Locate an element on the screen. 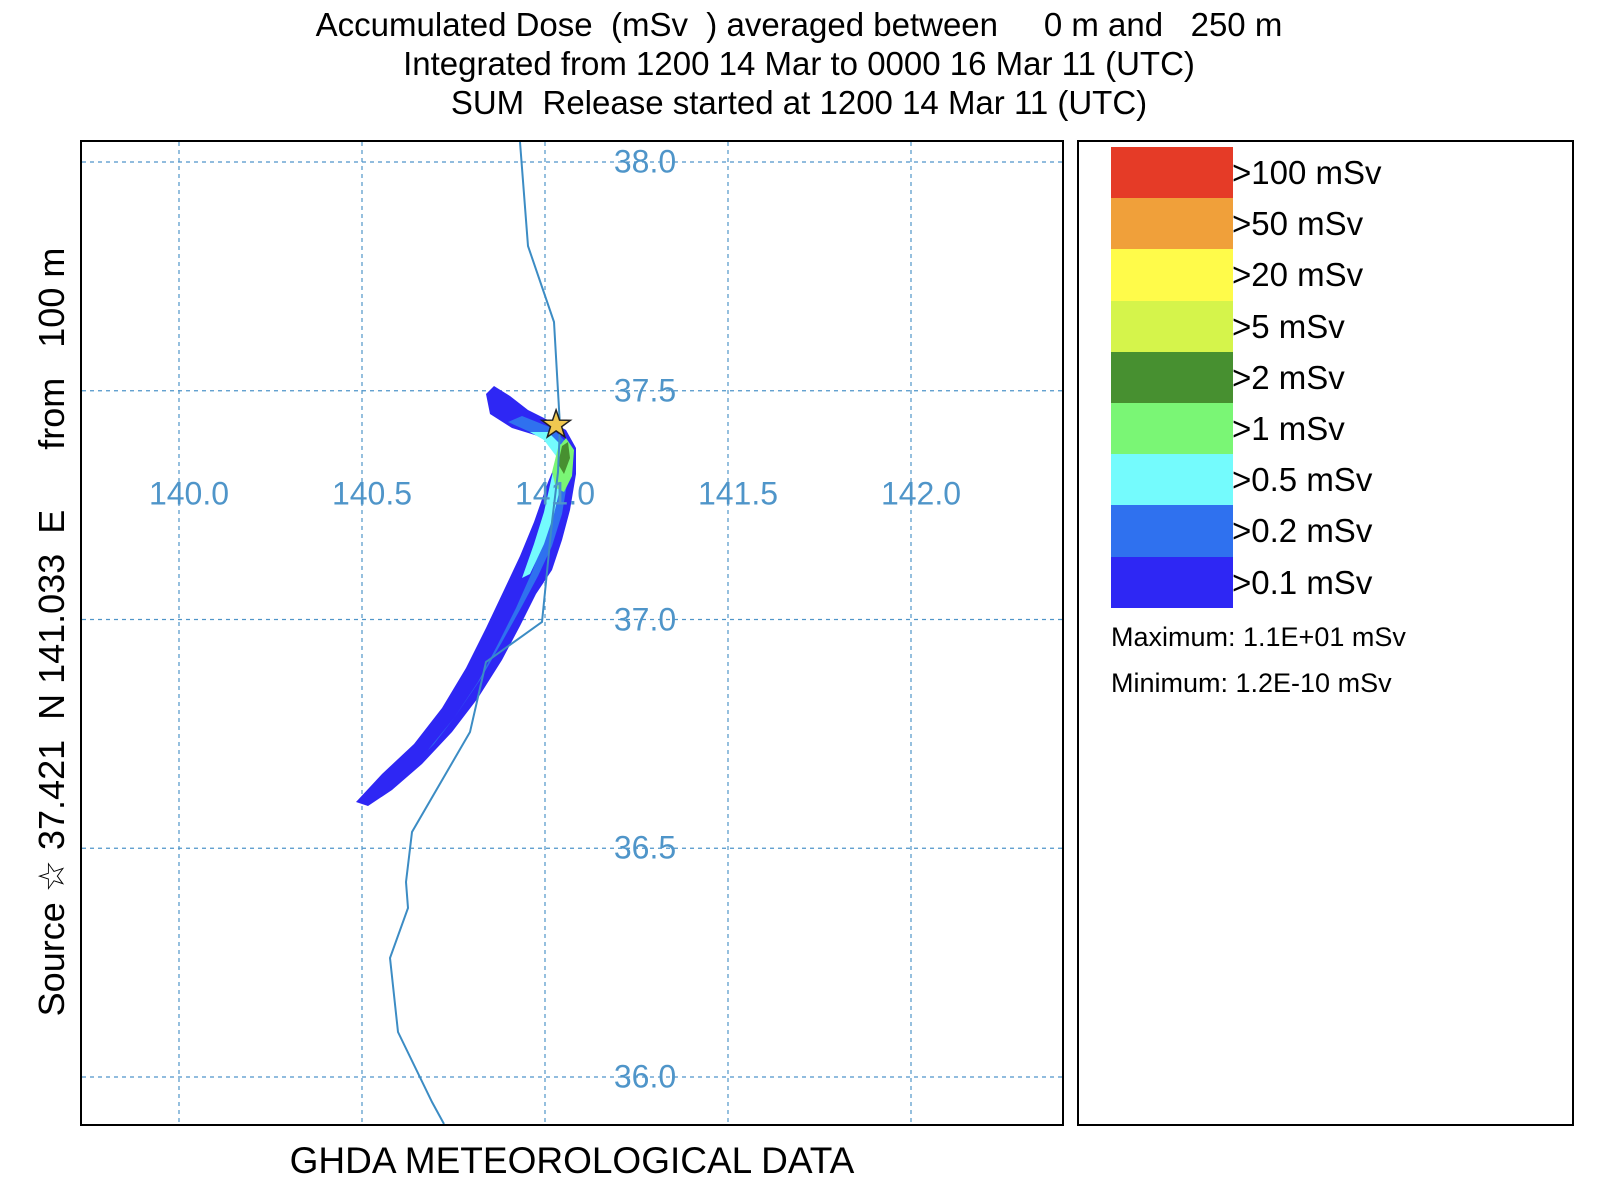 This screenshot has height=1190, width=1598. lon-label: 141.5 is located at coordinates (738, 493).